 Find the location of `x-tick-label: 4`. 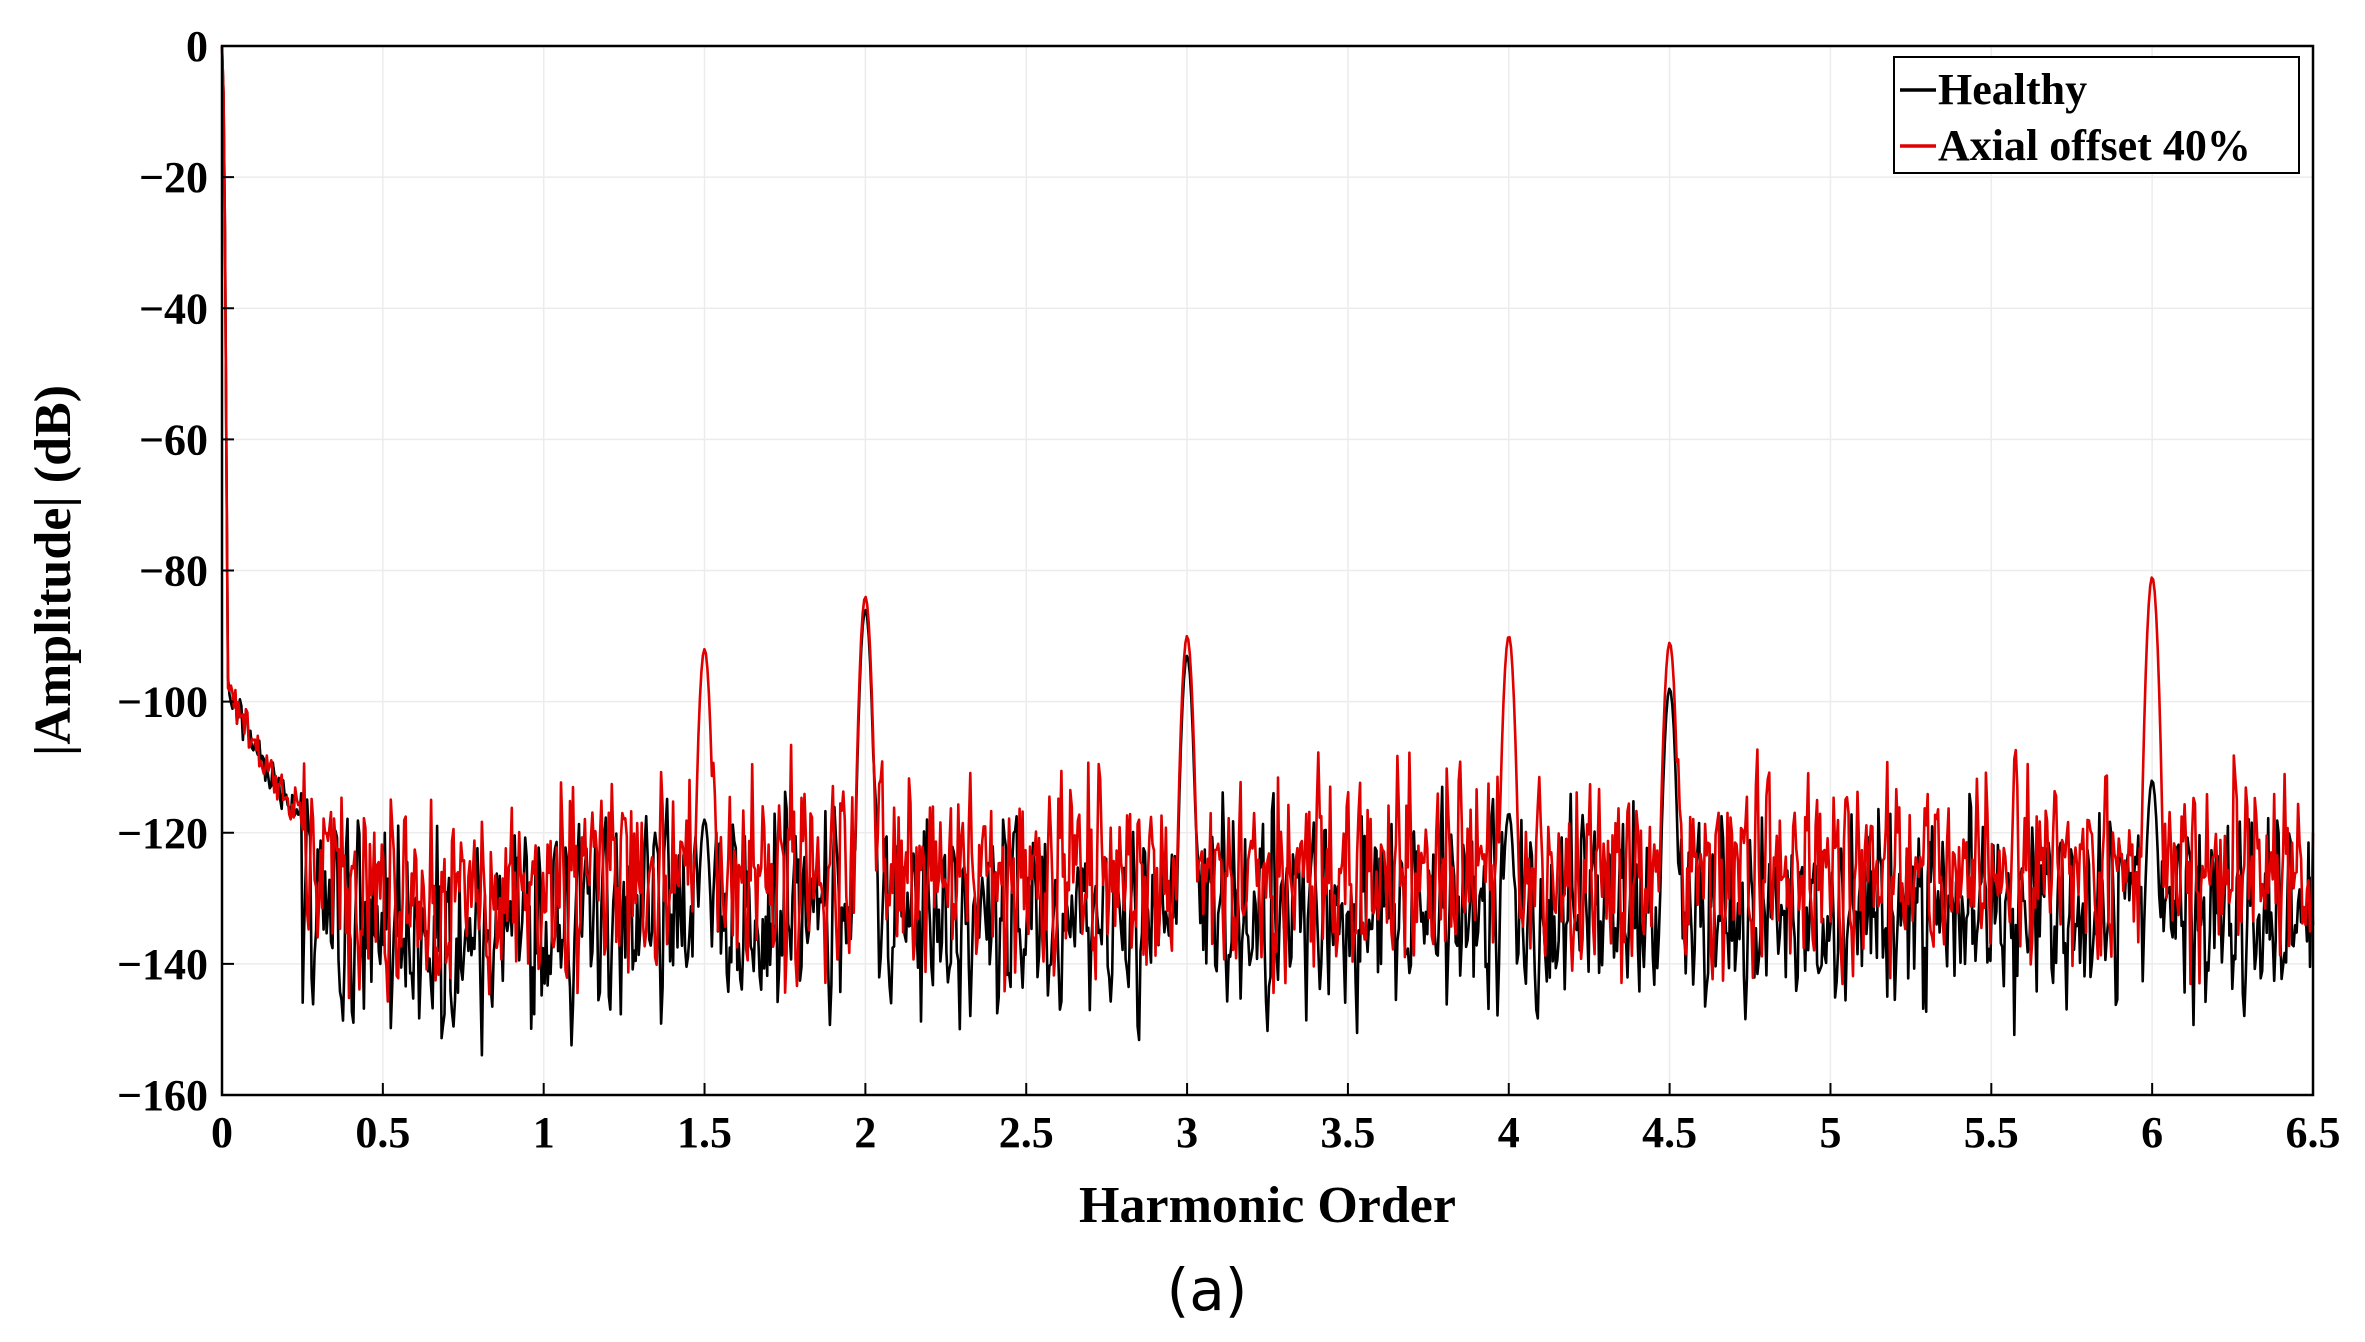

x-tick-label: 4 is located at coordinates (1509, 1132).